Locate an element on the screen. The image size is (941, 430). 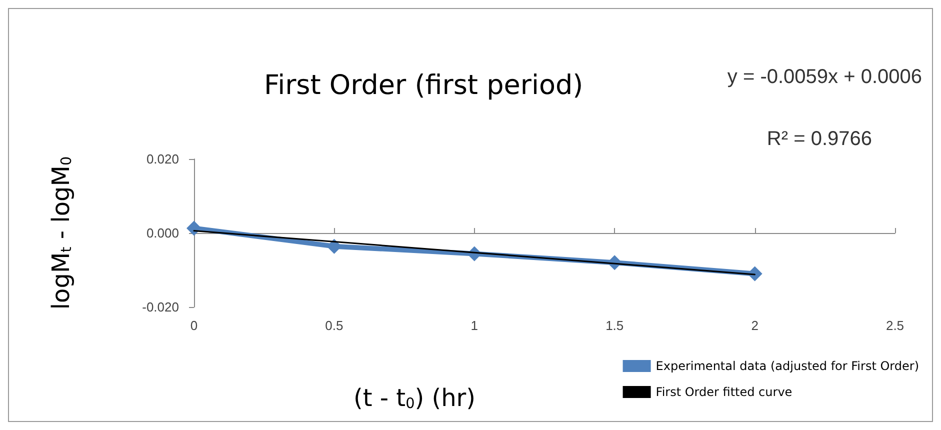
x-tick-label: 1 is located at coordinates (474, 325).